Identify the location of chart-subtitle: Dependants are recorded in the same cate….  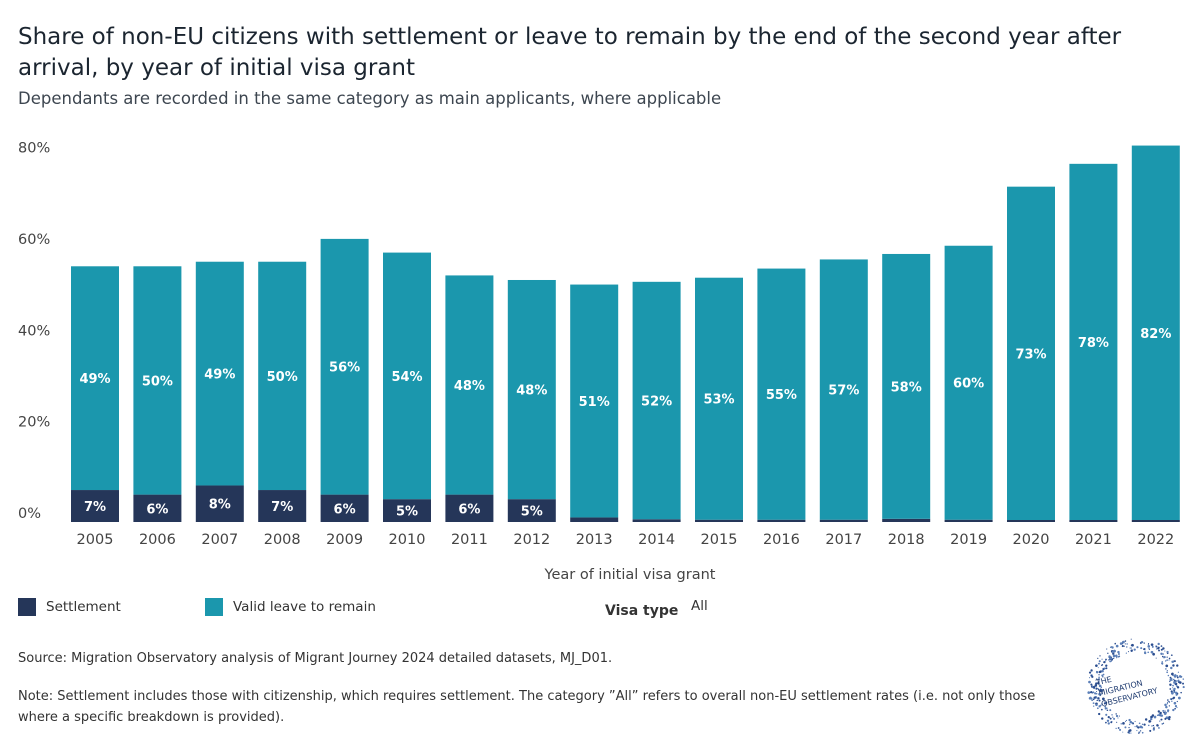
(370, 98).